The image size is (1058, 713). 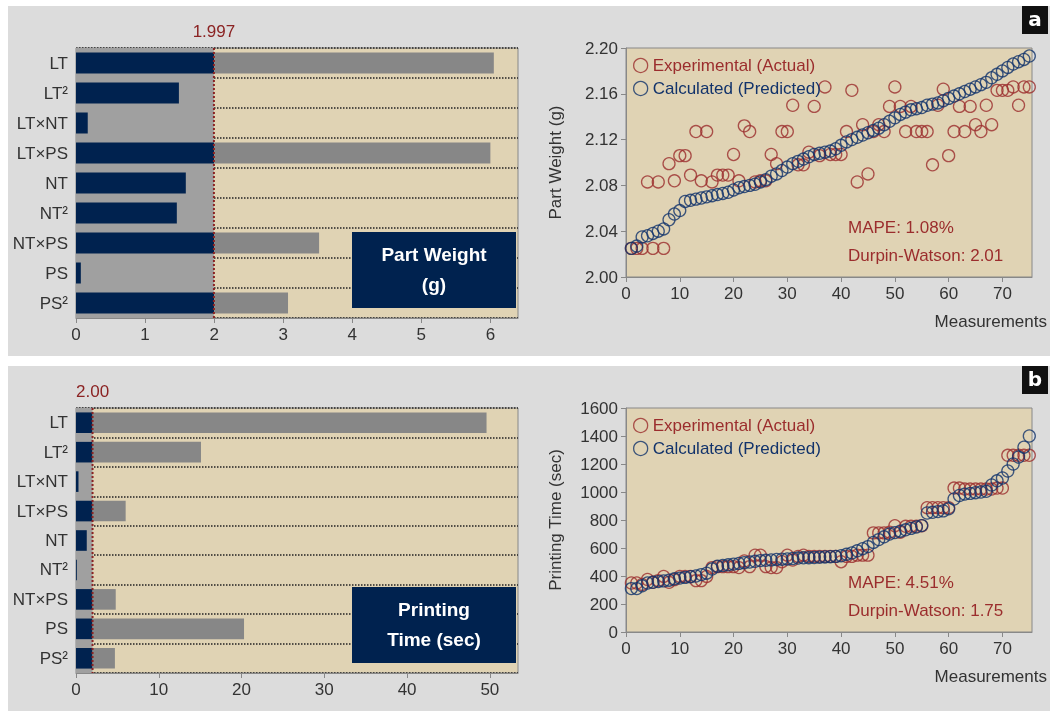 What do you see at coordinates (599, 492) in the screenshot?
I see `y-tick-label: 1000` at bounding box center [599, 492].